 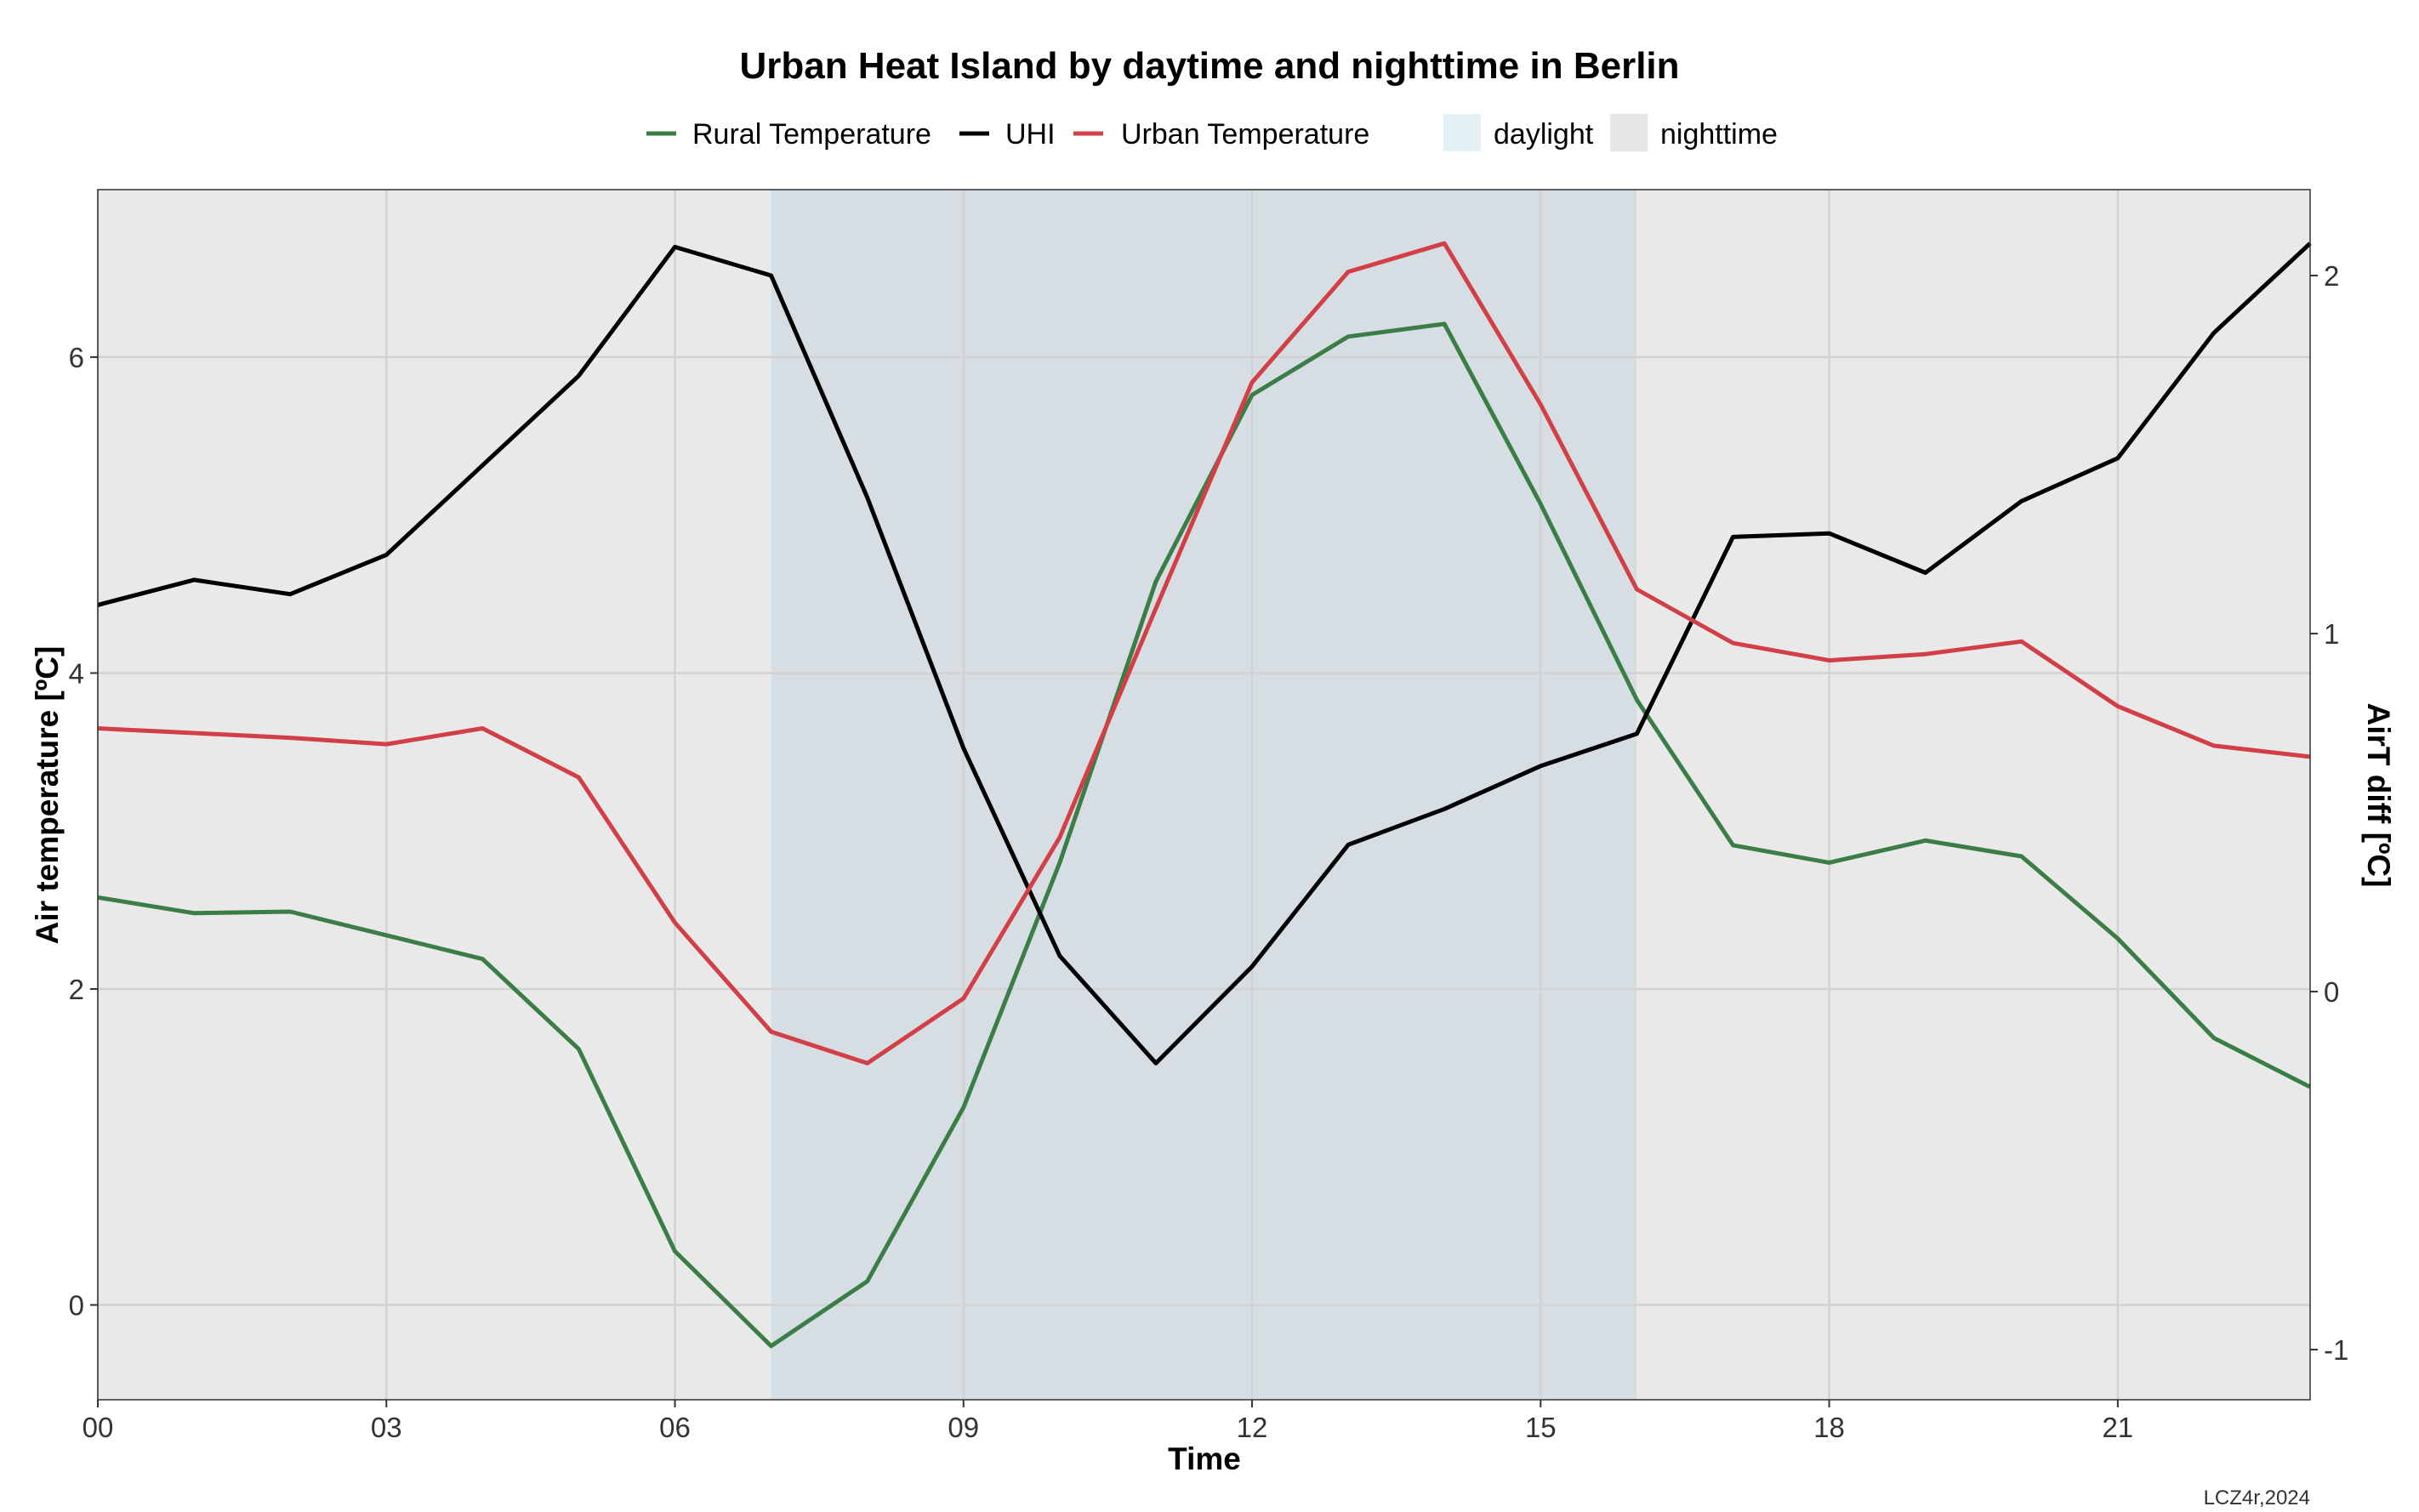 I want to click on legend-key-nighttime, so click(x=1629, y=132).